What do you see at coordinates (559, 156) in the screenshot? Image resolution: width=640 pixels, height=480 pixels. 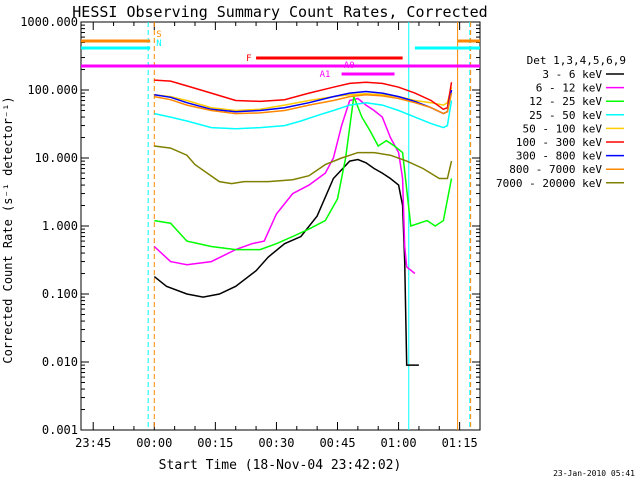 I see `legend-entry-label: 300 - 800 keV` at bounding box center [559, 156].